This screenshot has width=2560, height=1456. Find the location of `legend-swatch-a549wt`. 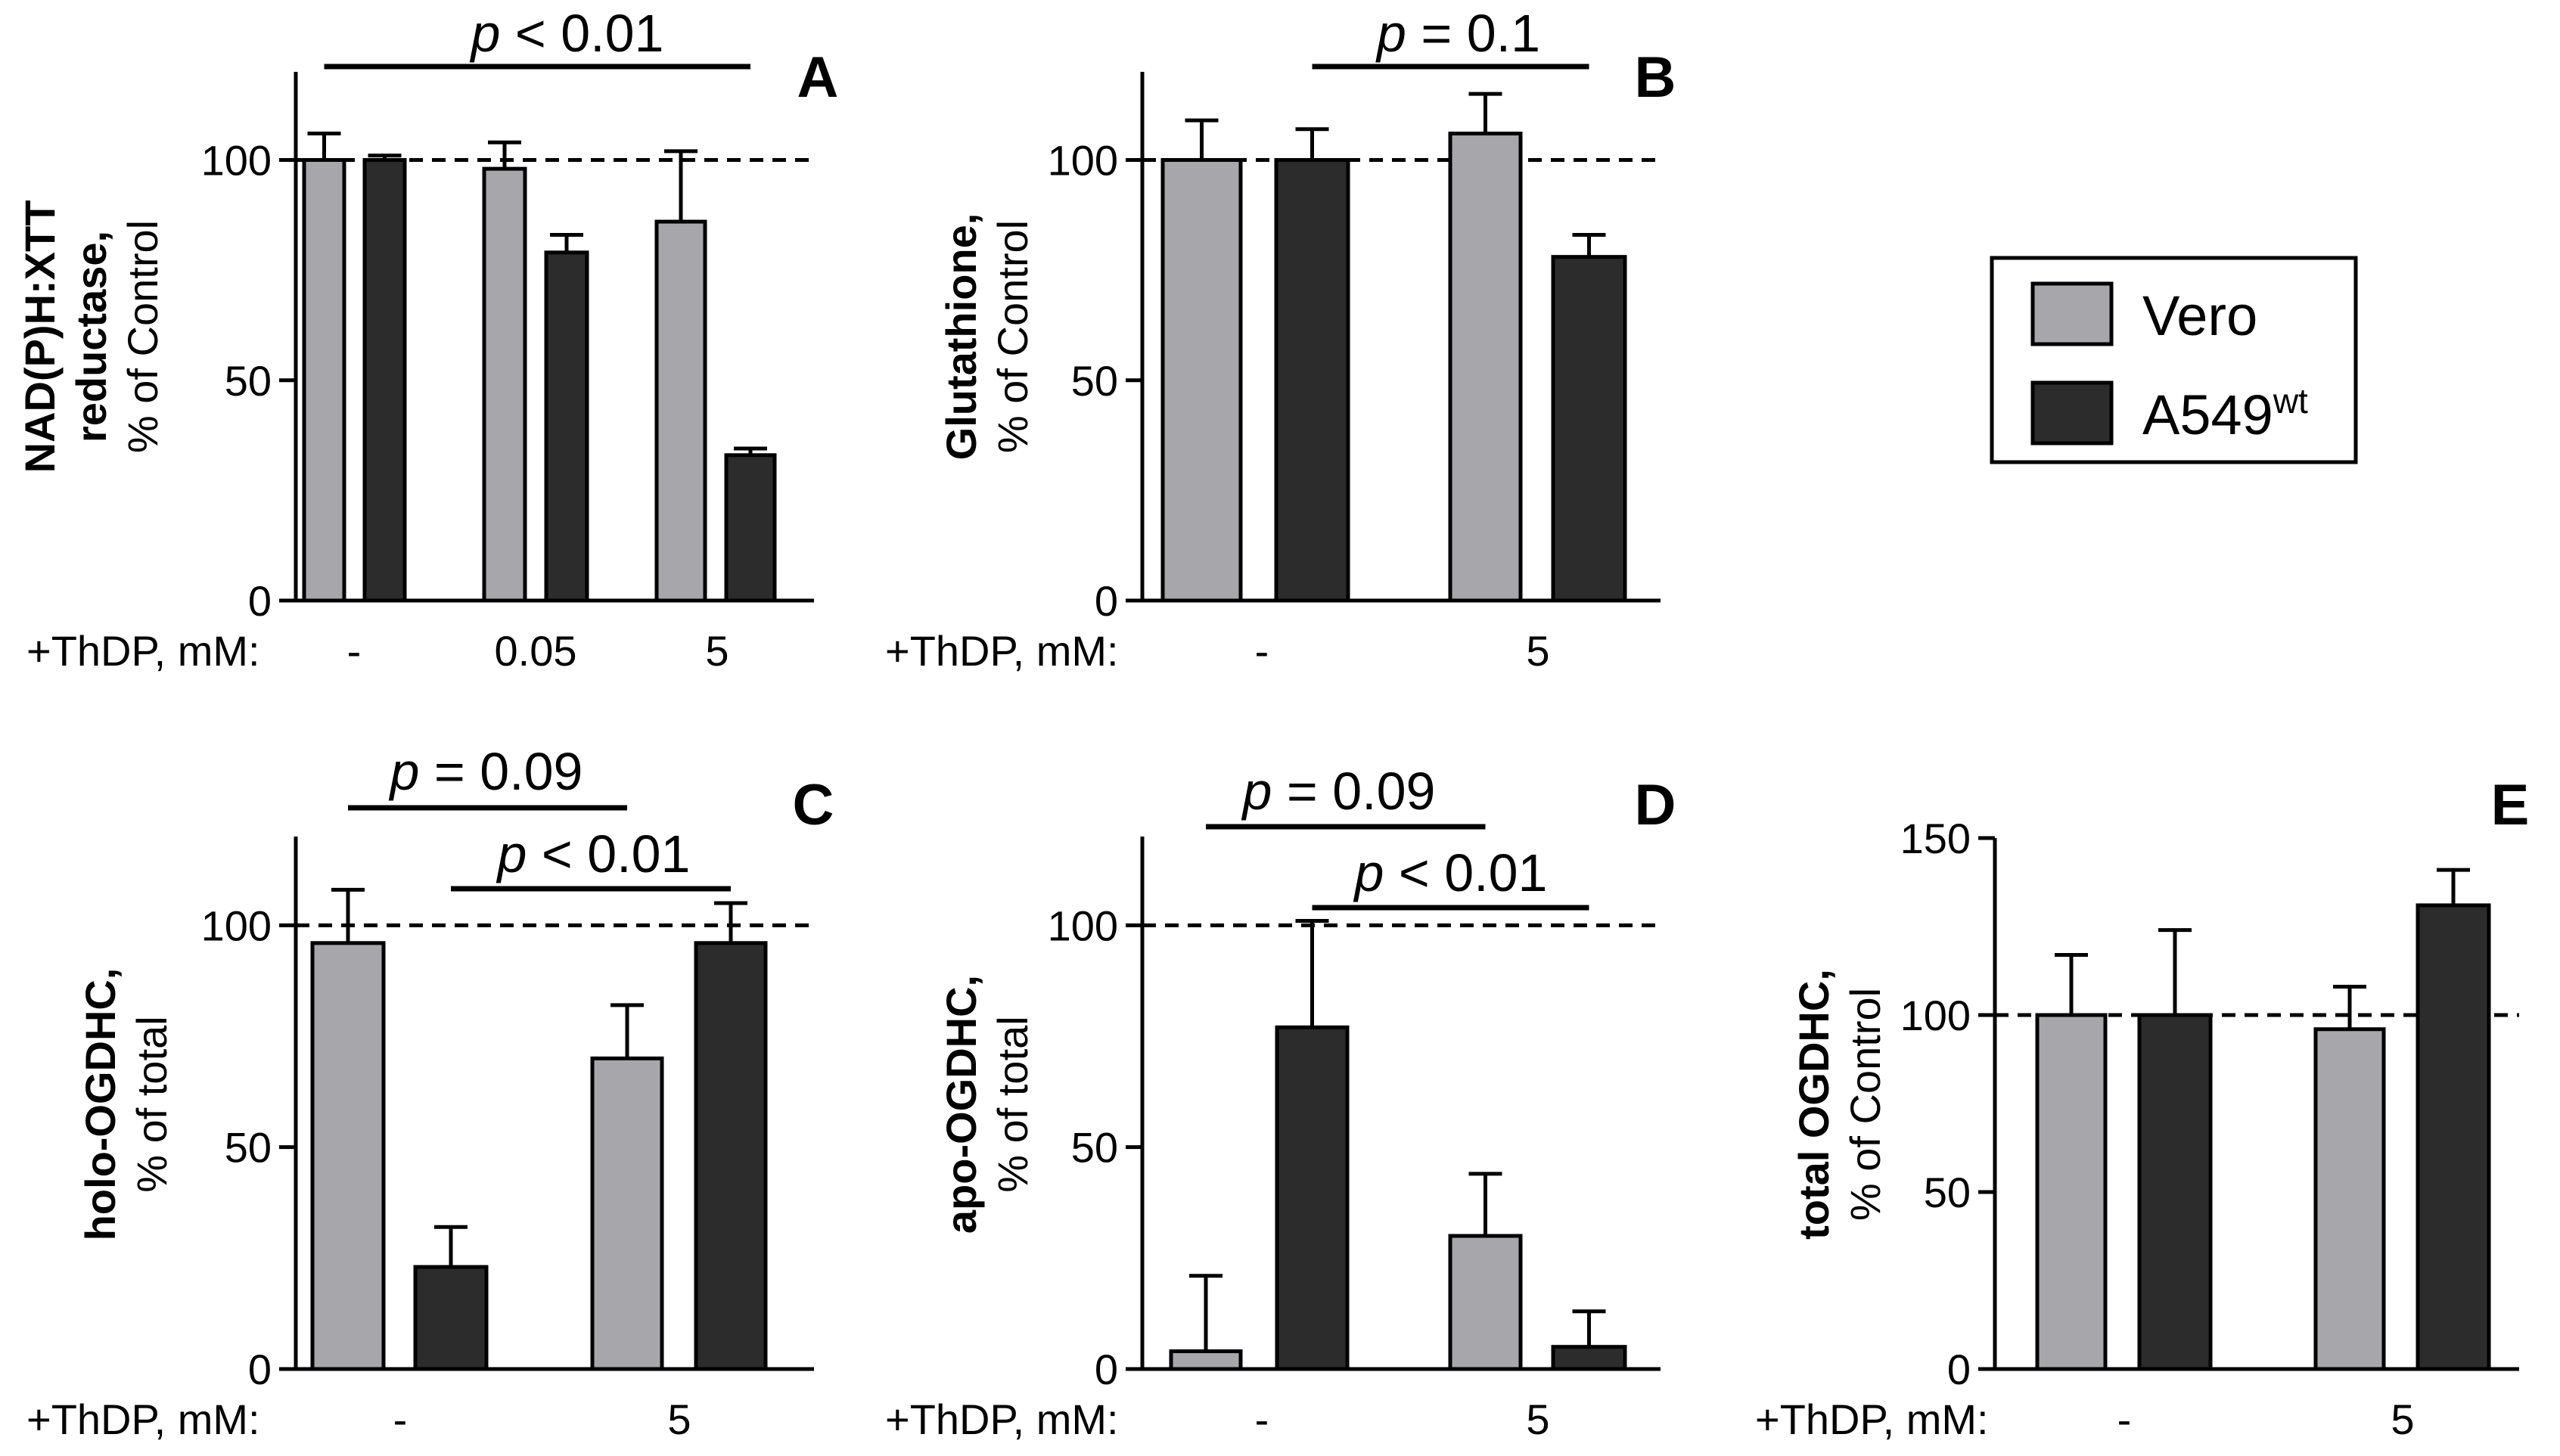

legend-swatch-a549wt is located at coordinates (2072, 412).